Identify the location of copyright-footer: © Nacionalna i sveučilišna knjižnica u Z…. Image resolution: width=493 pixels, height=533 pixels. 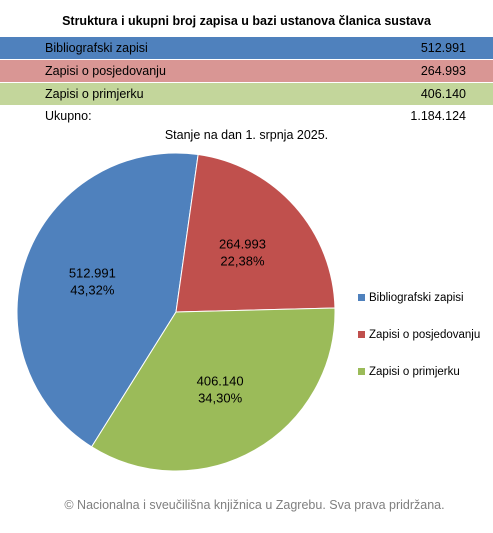
(254, 505).